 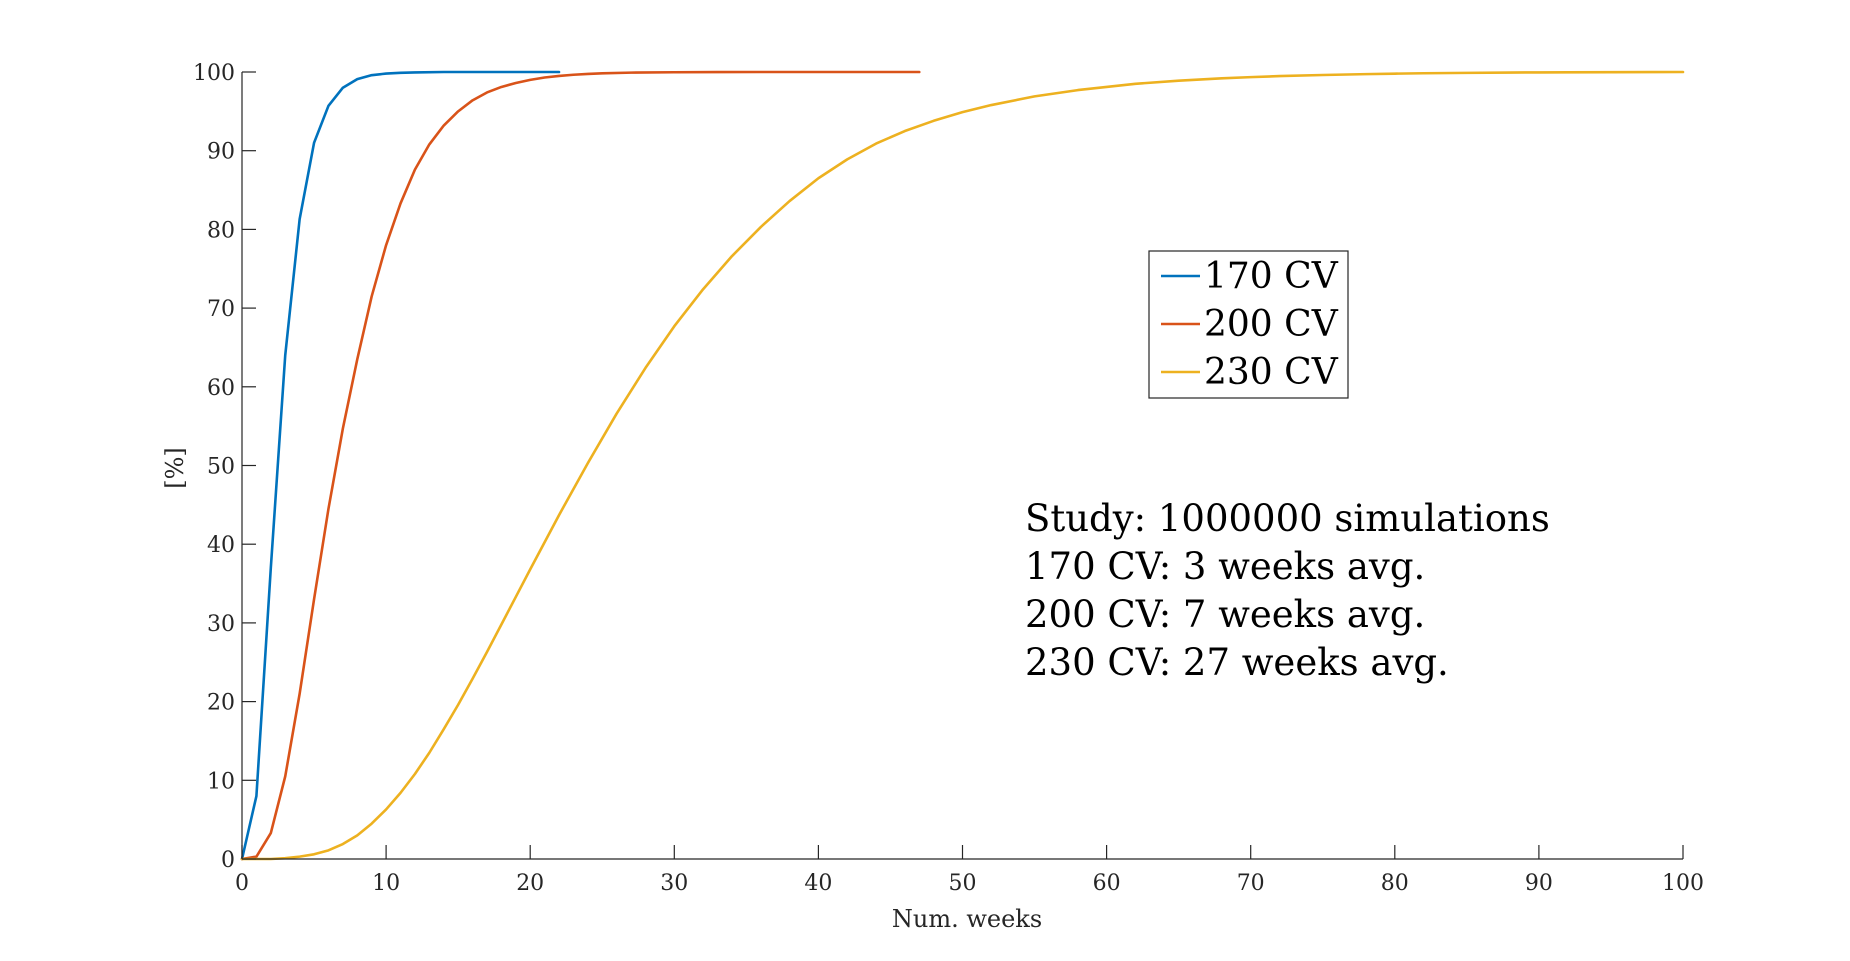 What do you see at coordinates (1271, 276) in the screenshot?
I see `legend-entry-170-cv: 170 CV` at bounding box center [1271, 276].